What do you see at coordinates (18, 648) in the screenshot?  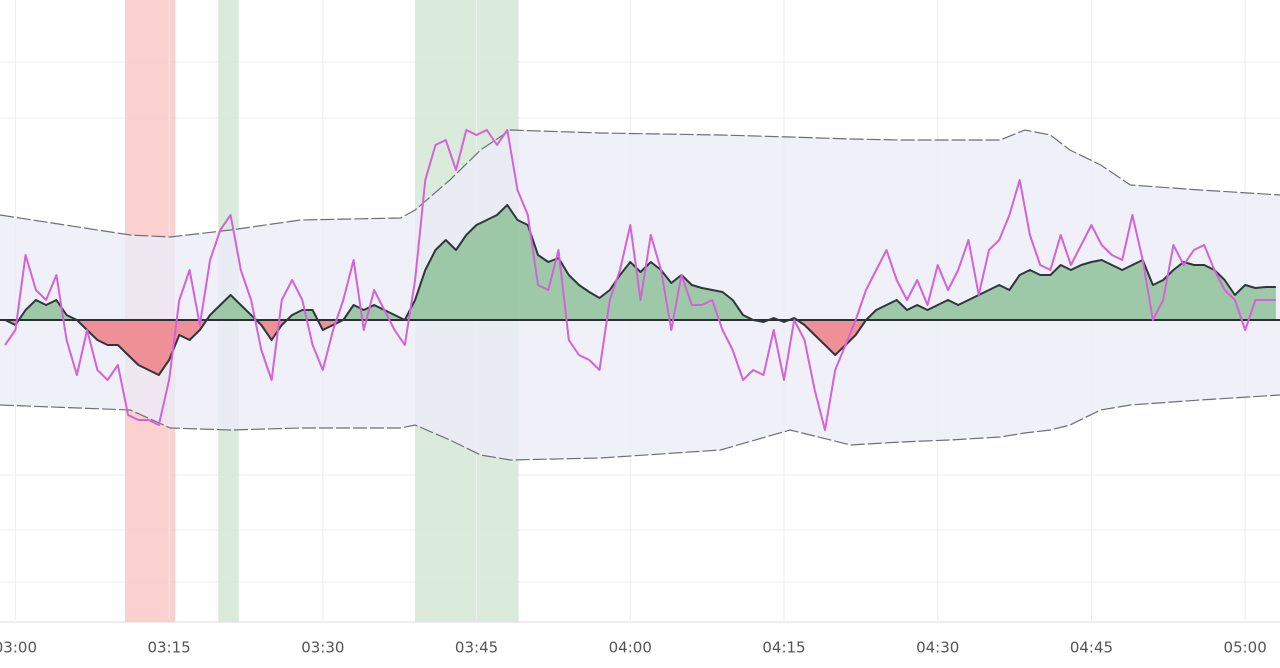 I see `x-tick-label: 03:00` at bounding box center [18, 648].